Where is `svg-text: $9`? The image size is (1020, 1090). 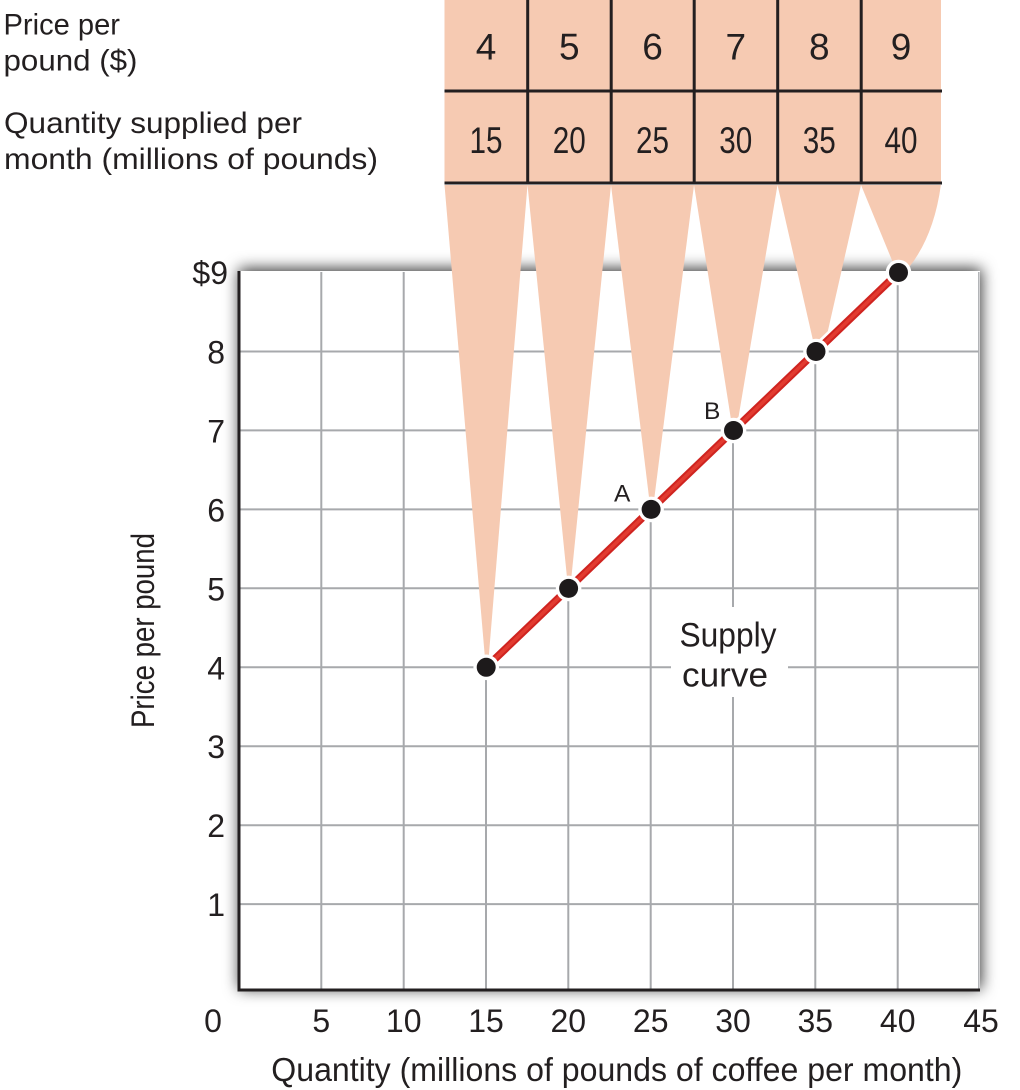 svg-text: $9 is located at coordinates (210, 273).